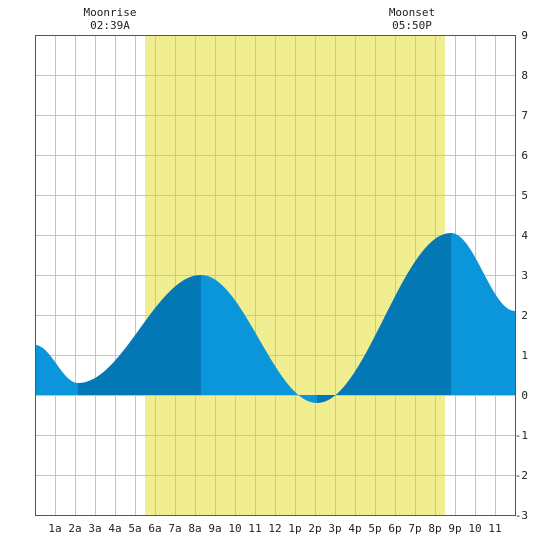 Image resolution: width=550 pixels, height=550 pixels. I want to click on y-tick-label: -3, so click(521, 515).